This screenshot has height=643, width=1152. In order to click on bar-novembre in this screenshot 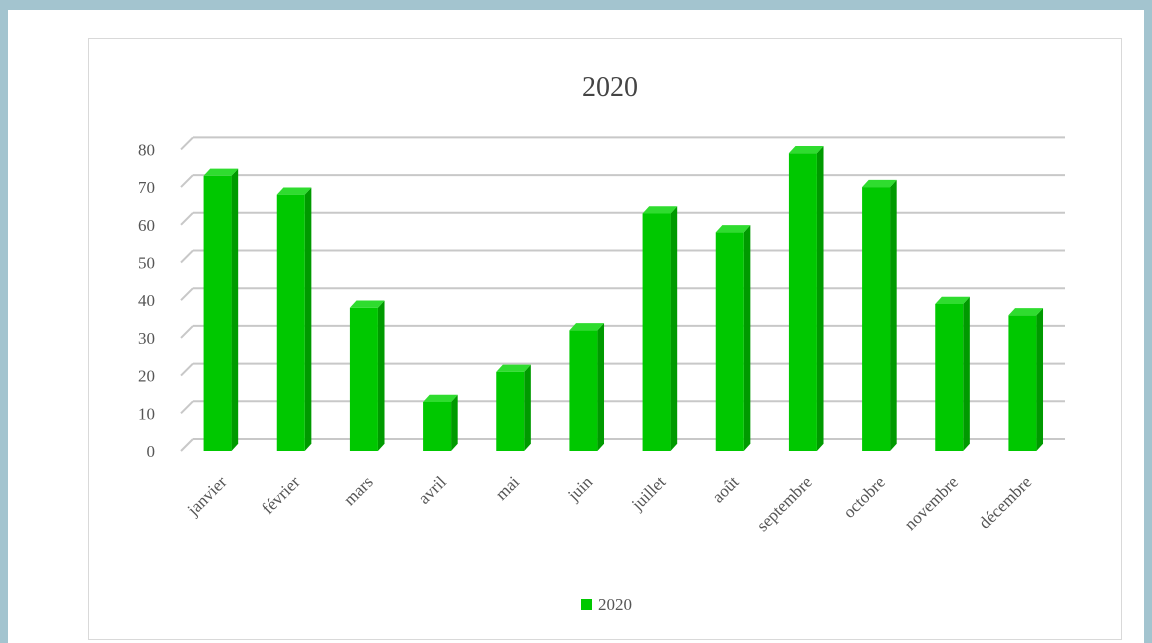, I will do `click(952, 373)`.